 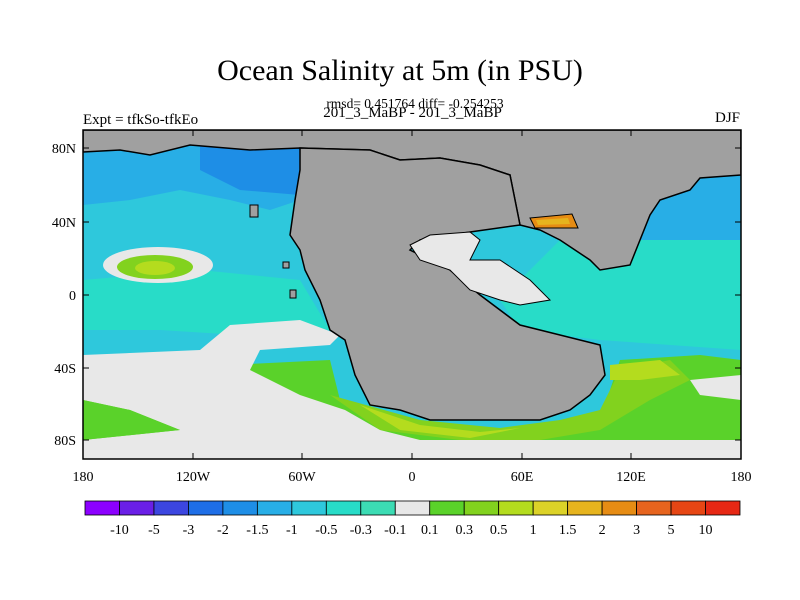 I want to click on lat-tick-label: 0, so click(x=72, y=296).